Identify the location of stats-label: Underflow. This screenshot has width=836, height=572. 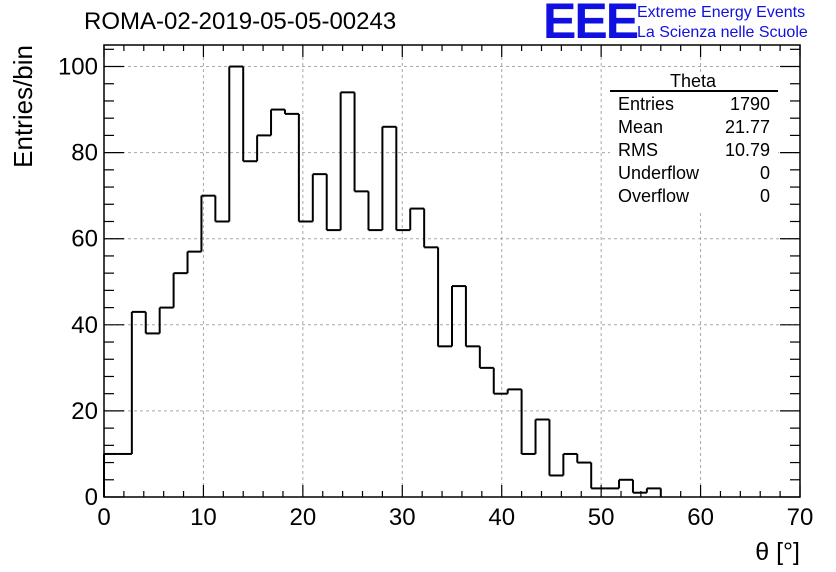
(659, 173).